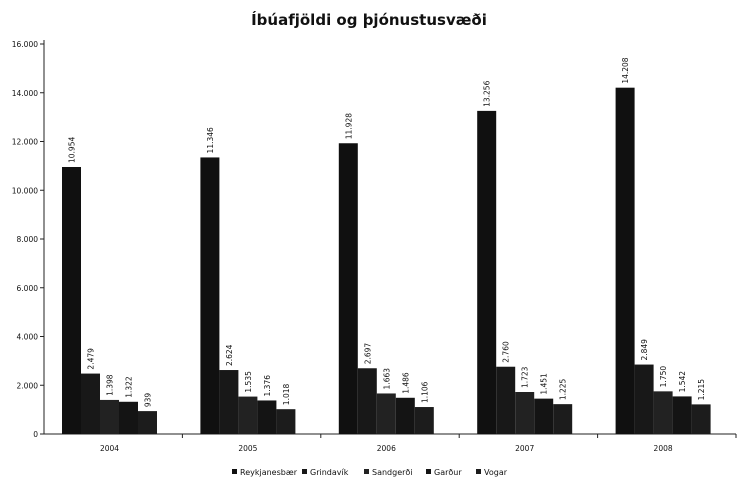  What do you see at coordinates (267, 386) in the screenshot?
I see `data-label: 1.376` at bounding box center [267, 386].